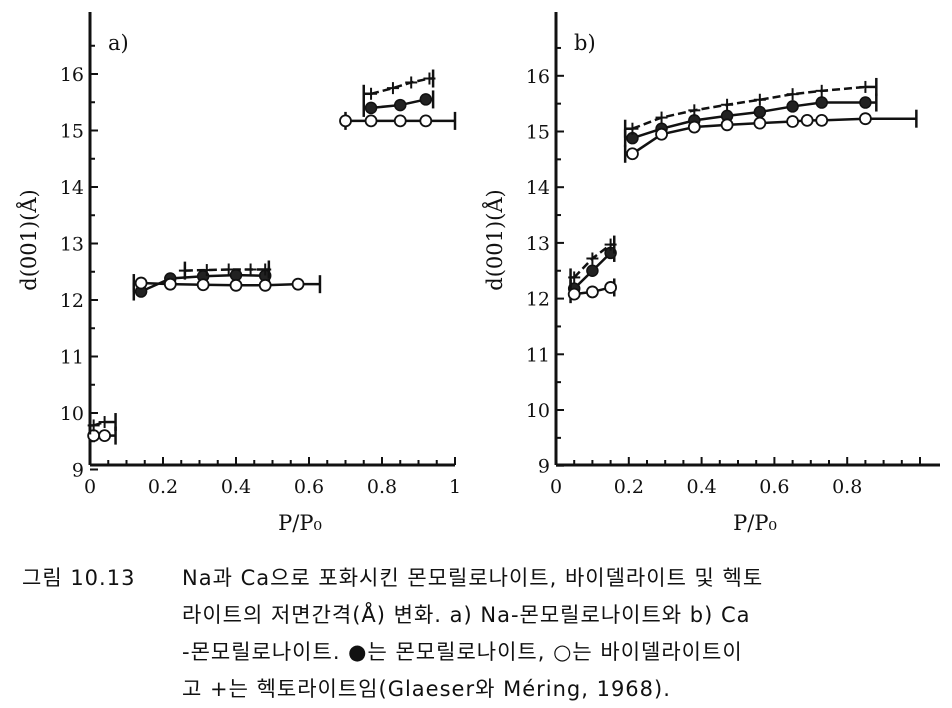 This screenshot has height=708, width=952. I want to click on x-axis-title-b: P/P₀, so click(755, 523).